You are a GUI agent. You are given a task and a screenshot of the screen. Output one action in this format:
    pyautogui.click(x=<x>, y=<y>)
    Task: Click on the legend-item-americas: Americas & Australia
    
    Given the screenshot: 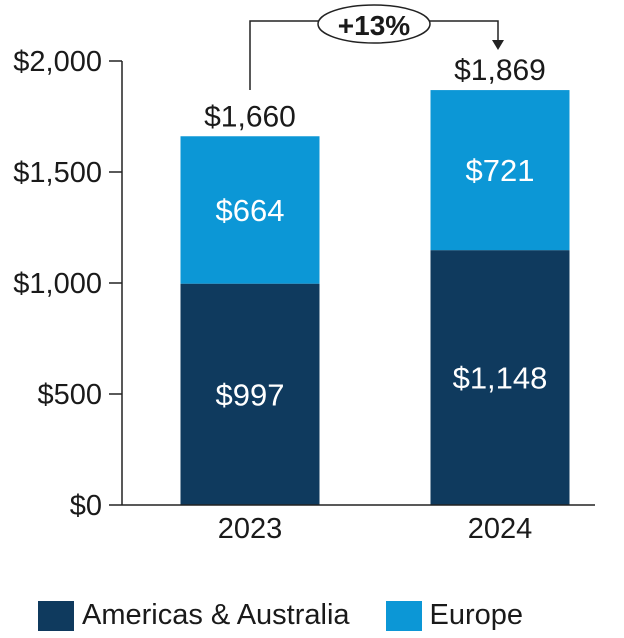 What is the action you would take?
    pyautogui.click(x=194, y=615)
    